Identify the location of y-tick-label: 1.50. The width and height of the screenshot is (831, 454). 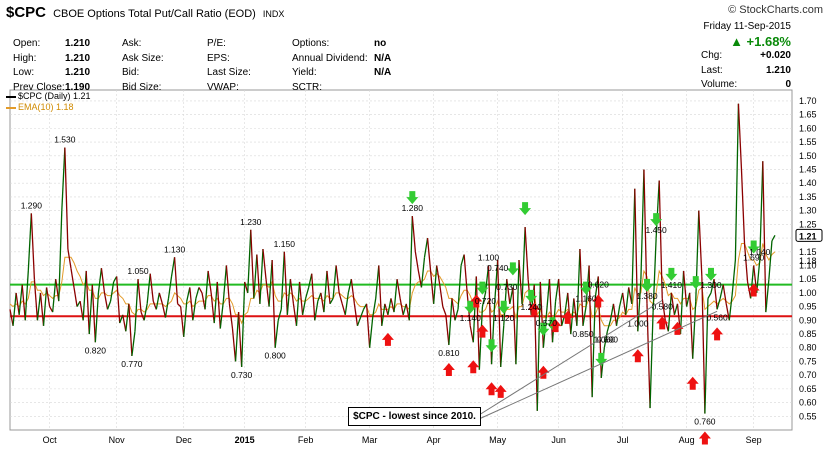
(808, 156).